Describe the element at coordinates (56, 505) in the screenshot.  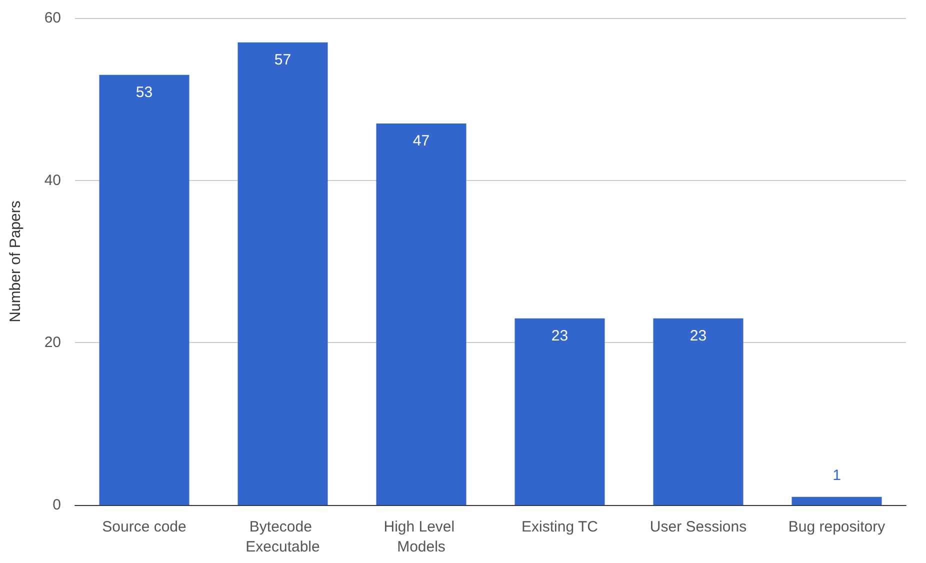
I see `y-tick-label: 0` at that location.